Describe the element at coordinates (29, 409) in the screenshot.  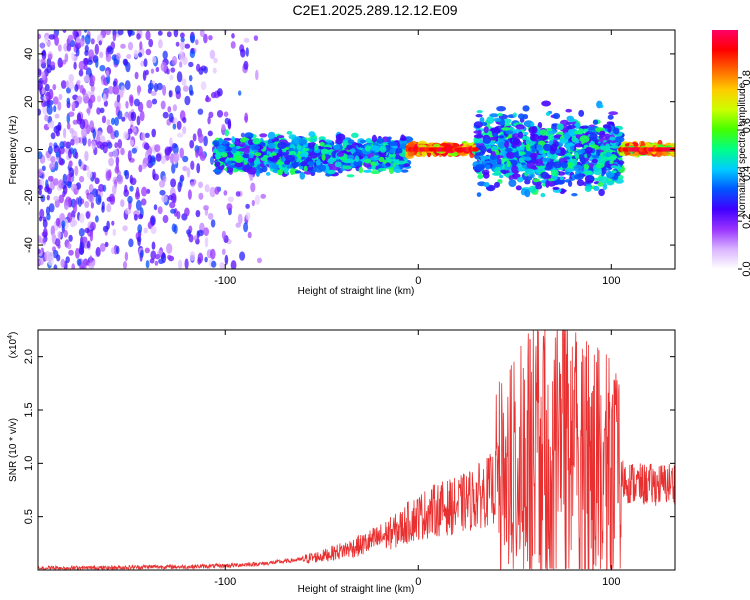
I see `snr-y-tick-label: 1.5` at that location.